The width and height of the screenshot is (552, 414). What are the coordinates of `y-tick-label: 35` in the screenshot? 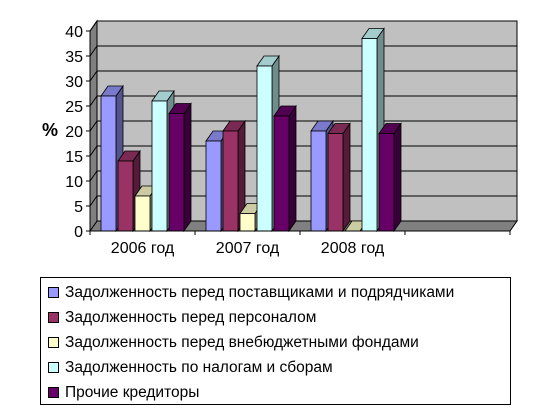 It's located at (74, 57).